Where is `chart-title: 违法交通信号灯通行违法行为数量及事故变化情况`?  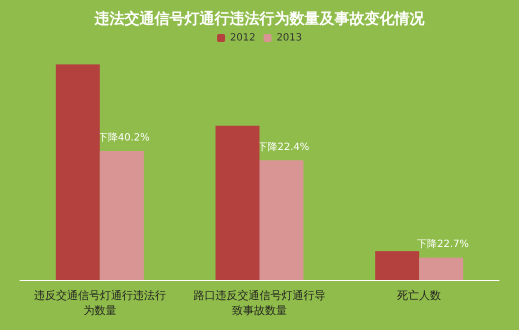 chart-title: 违法交通信号灯通行违法行为数量及事故变化情况 is located at coordinates (260, 19).